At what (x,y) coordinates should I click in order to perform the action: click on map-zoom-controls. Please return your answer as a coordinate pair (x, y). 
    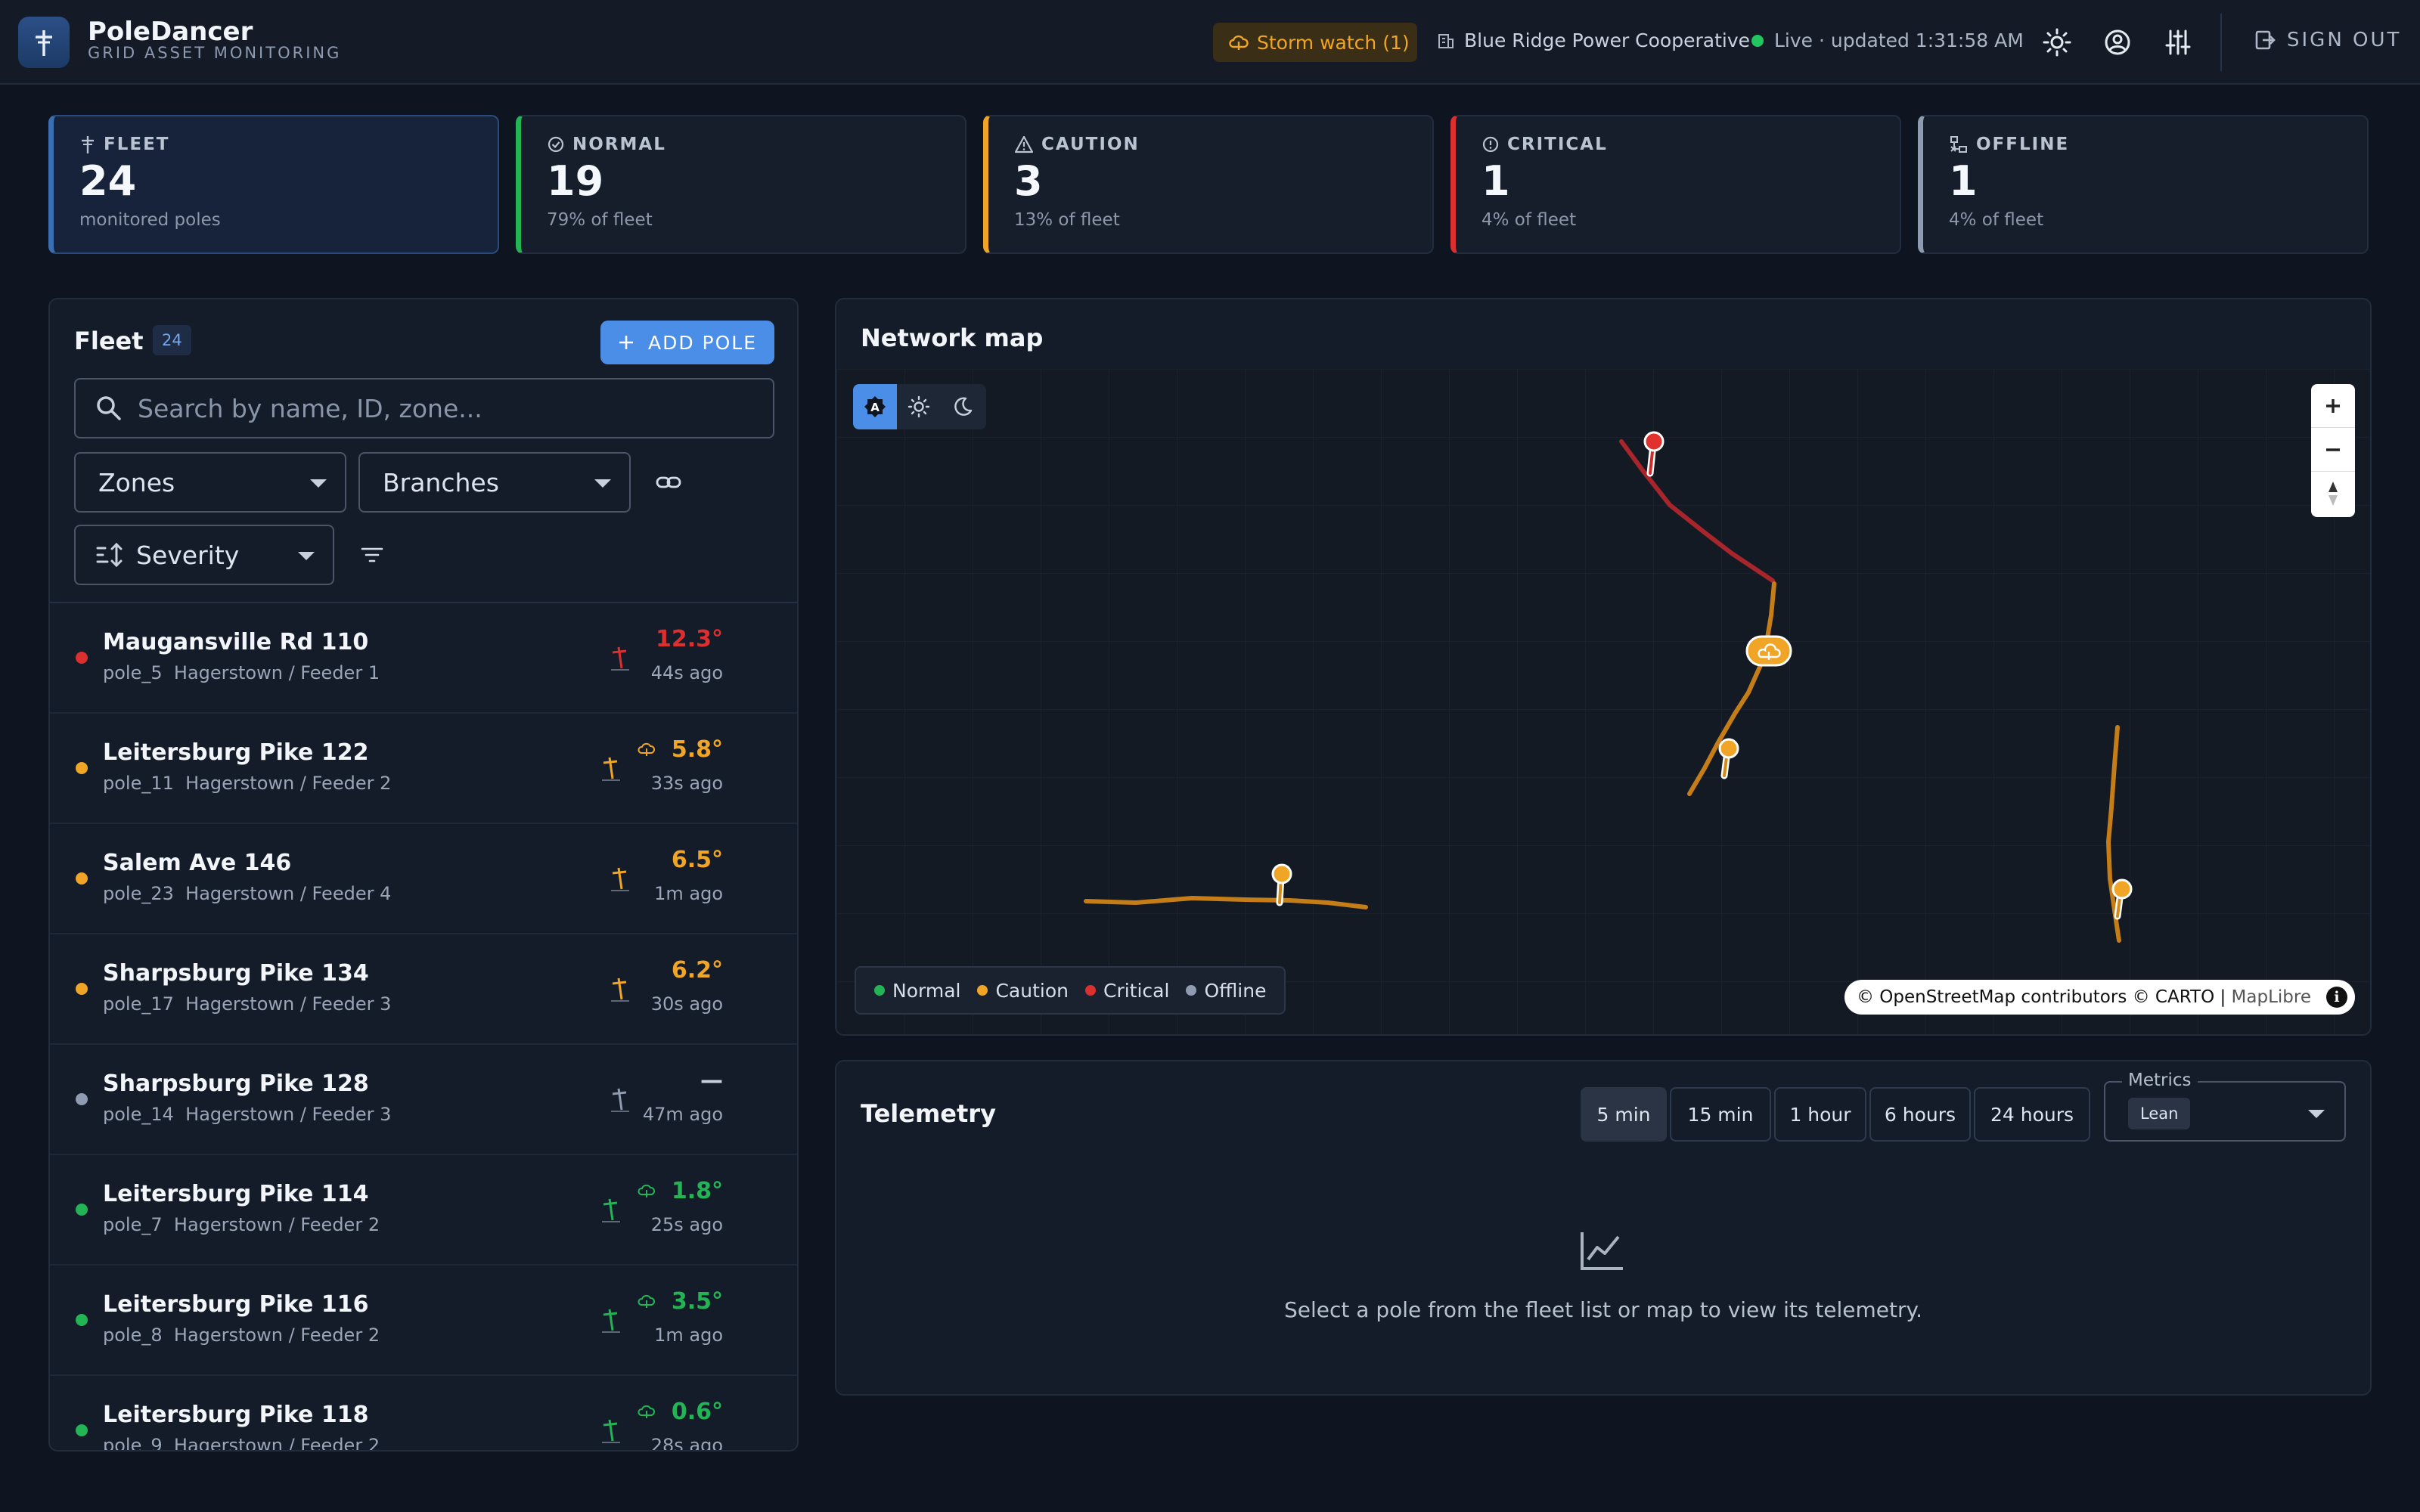
    Looking at the image, I should click on (2333, 450).